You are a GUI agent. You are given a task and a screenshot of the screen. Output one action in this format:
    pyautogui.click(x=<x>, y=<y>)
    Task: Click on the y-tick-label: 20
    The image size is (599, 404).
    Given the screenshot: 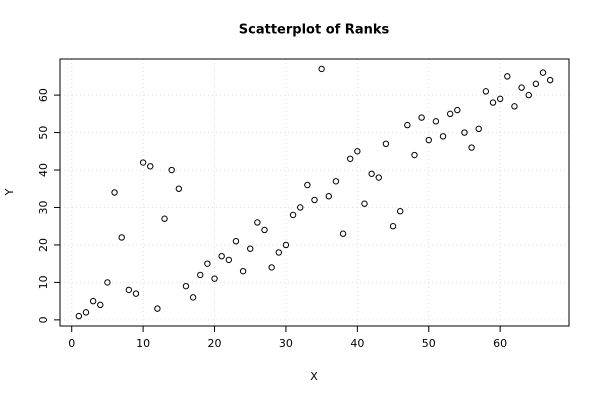 What is the action you would take?
    pyautogui.click(x=43, y=245)
    